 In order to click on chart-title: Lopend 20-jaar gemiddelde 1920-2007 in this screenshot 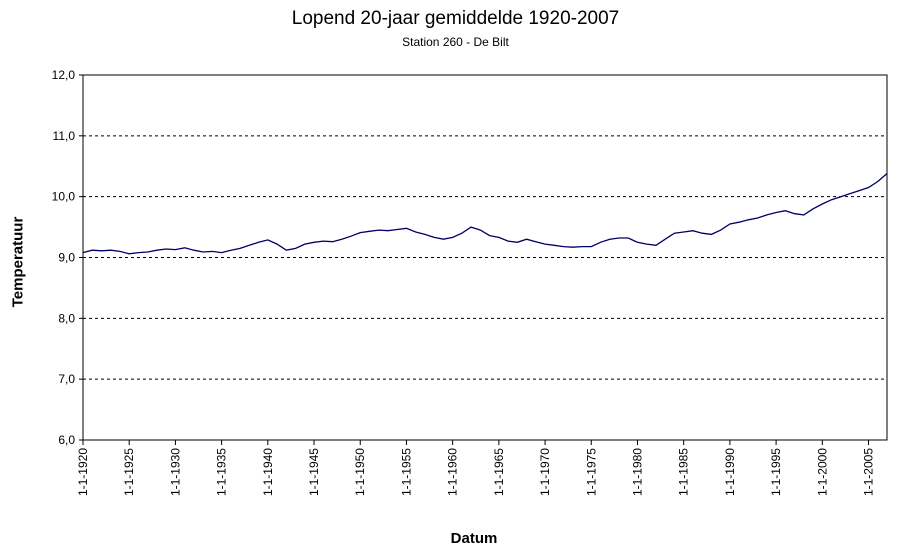, I will do `click(455, 18)`.